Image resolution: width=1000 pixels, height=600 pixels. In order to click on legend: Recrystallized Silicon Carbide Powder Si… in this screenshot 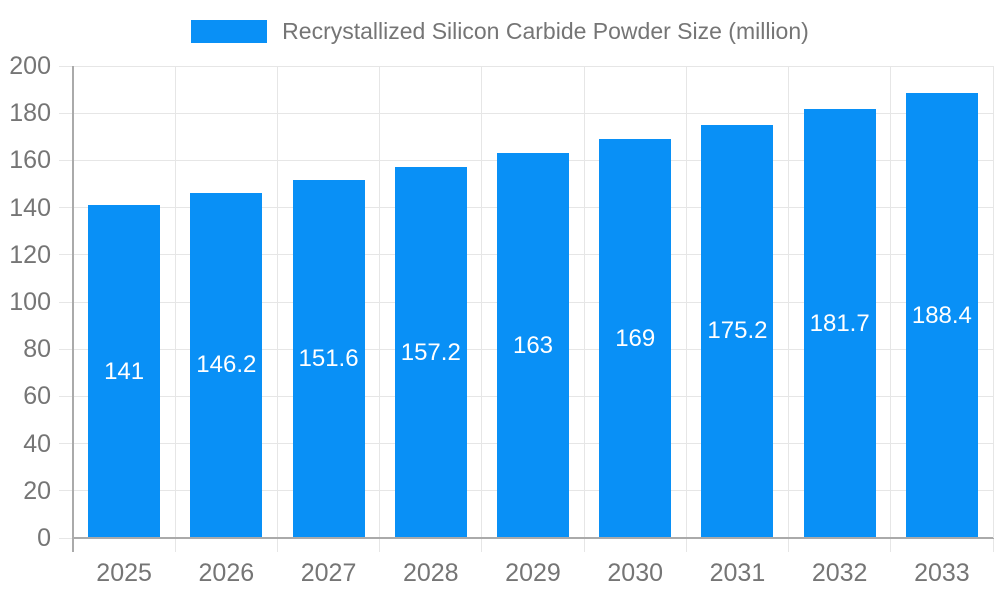, I will do `click(500, 31)`.